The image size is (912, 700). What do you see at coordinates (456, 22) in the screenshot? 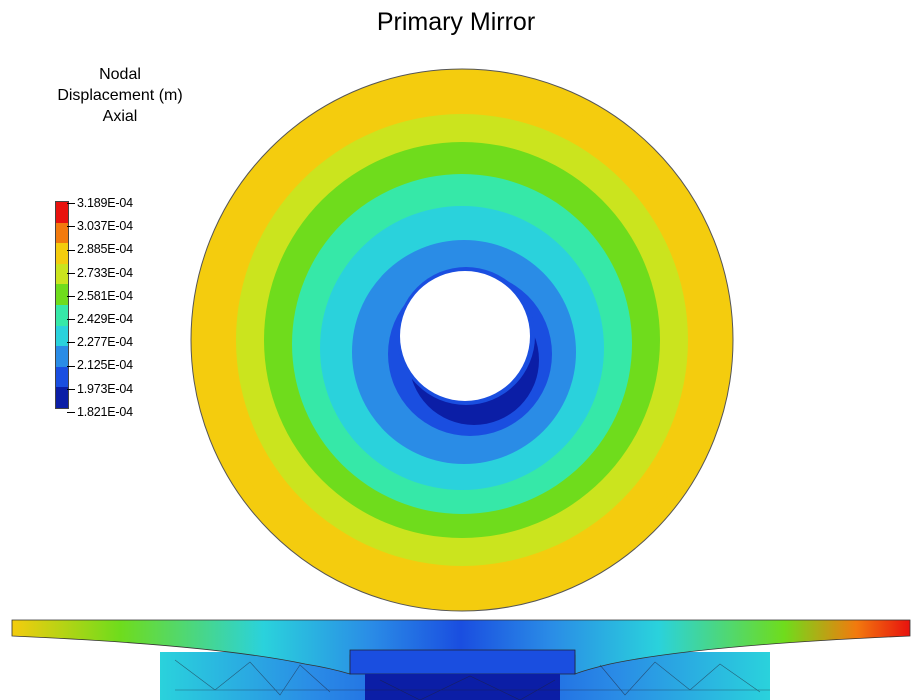
I see `figure-title: Primary Mirror` at bounding box center [456, 22].